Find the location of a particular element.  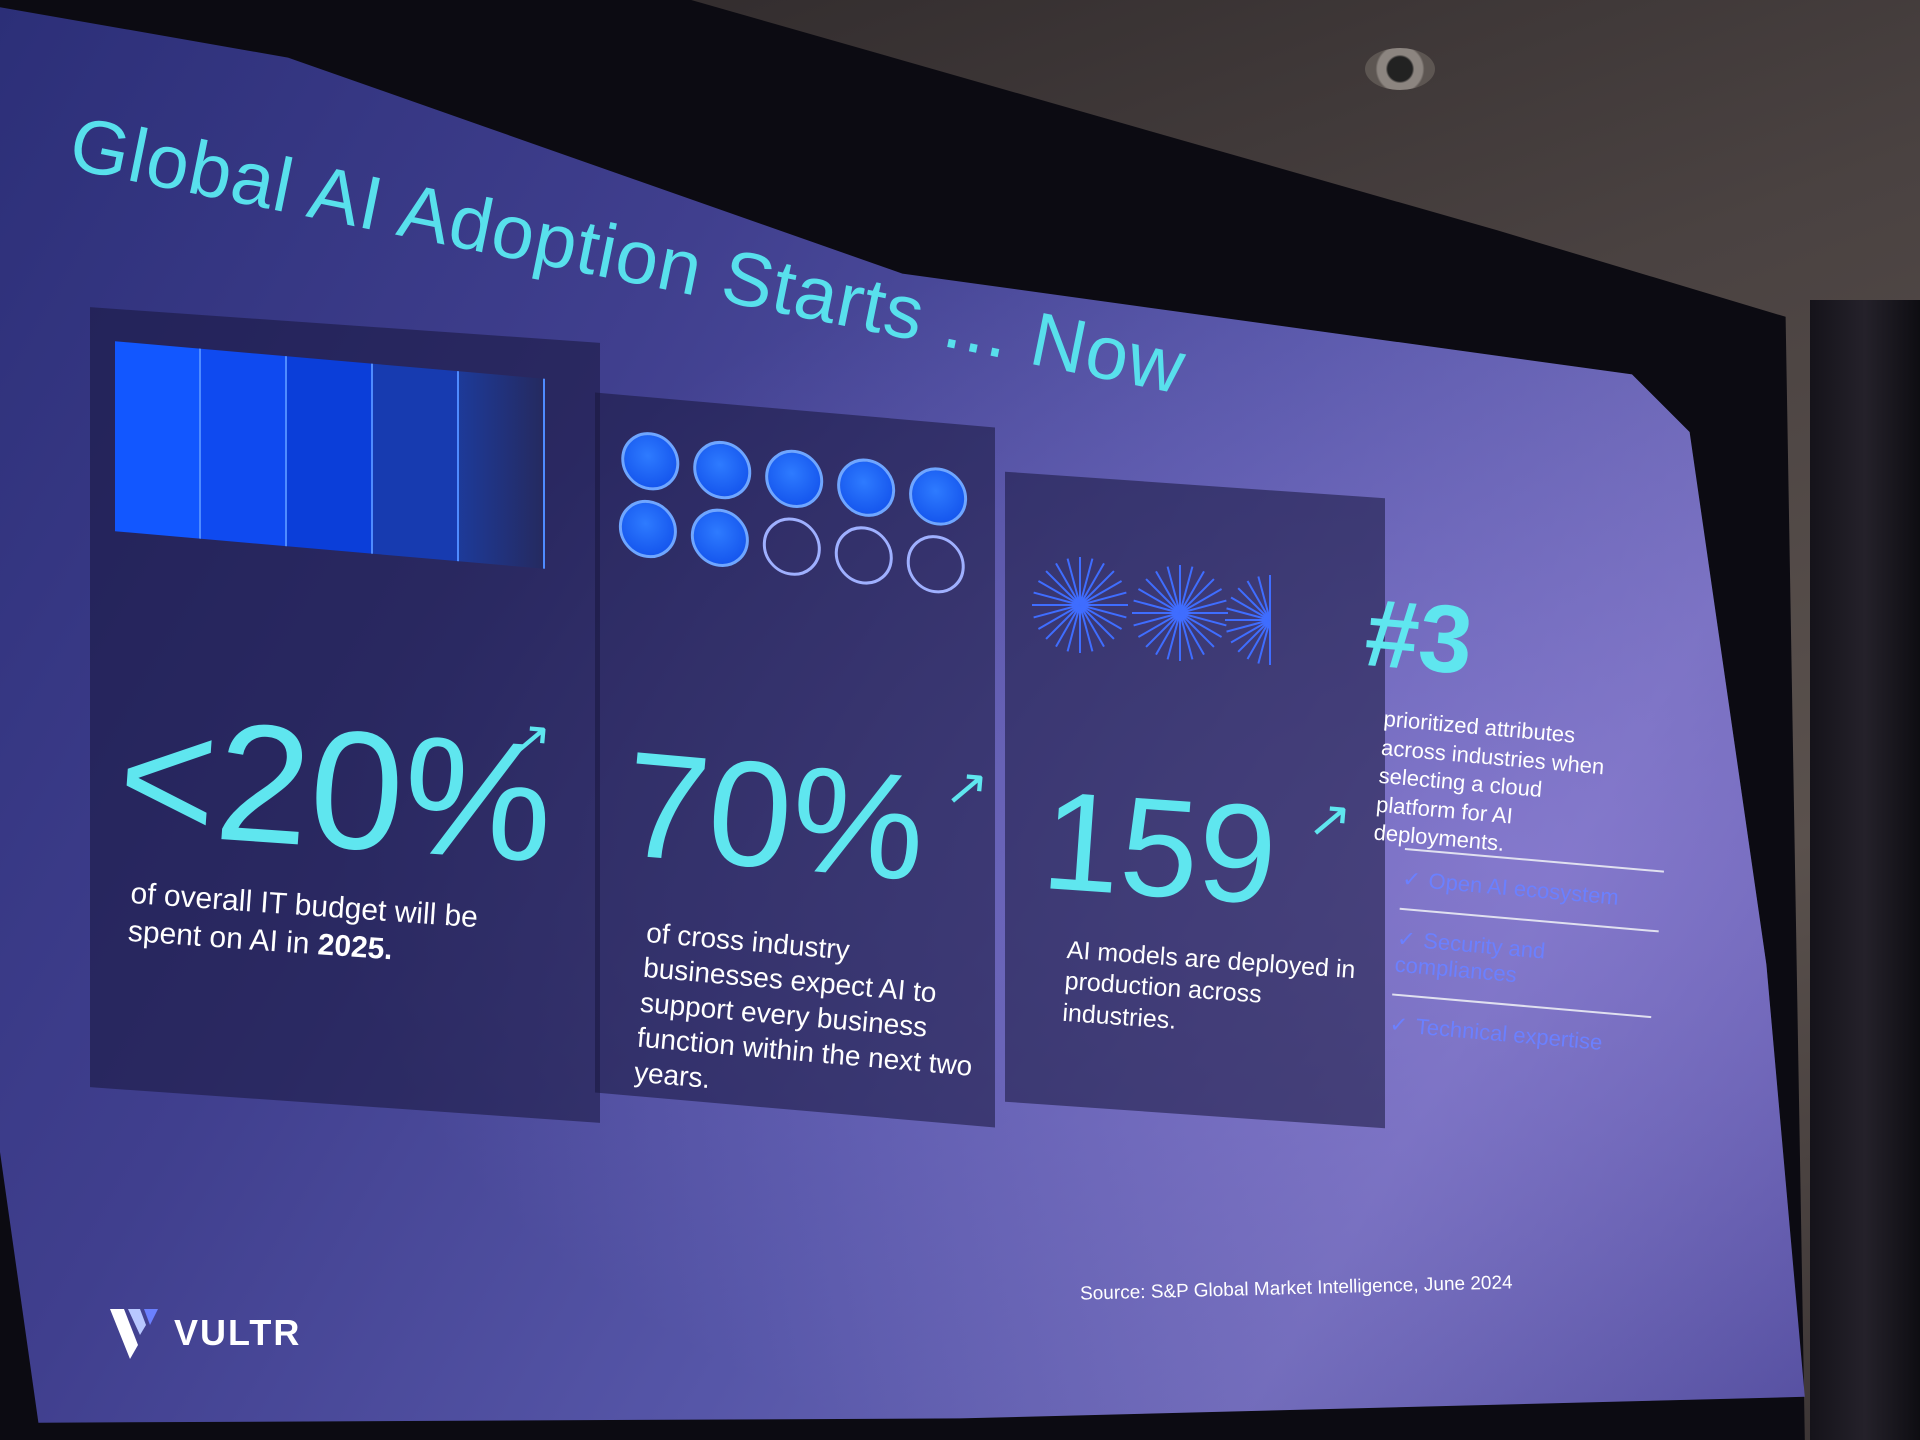

stat-rank-value: #3 is located at coordinates (1419, 637).